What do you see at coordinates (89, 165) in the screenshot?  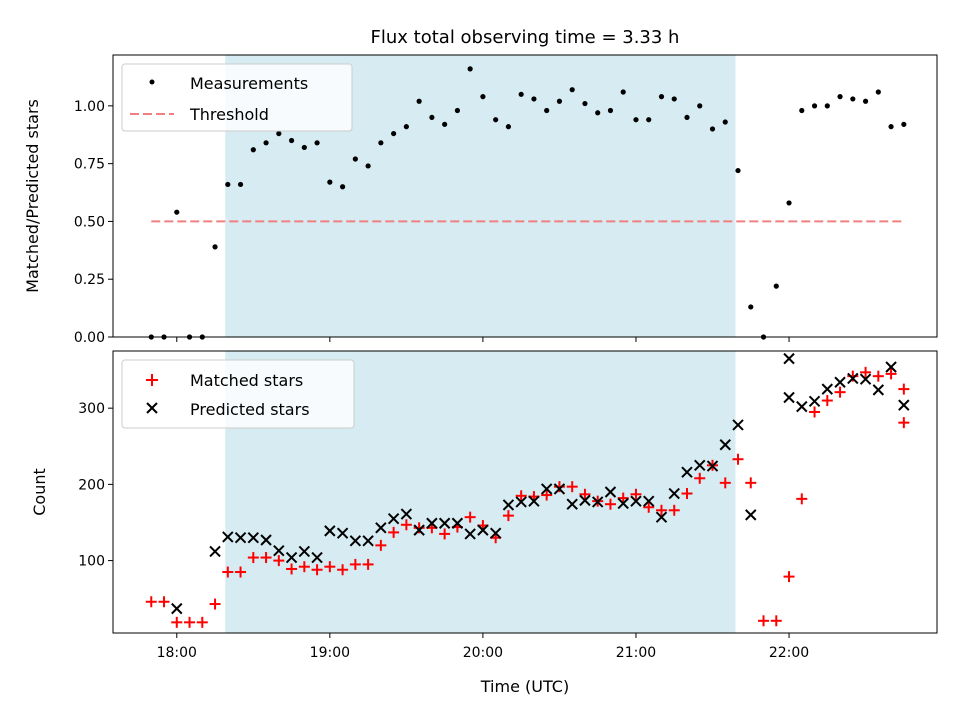 I see `y-tick-label: 0.75` at bounding box center [89, 165].